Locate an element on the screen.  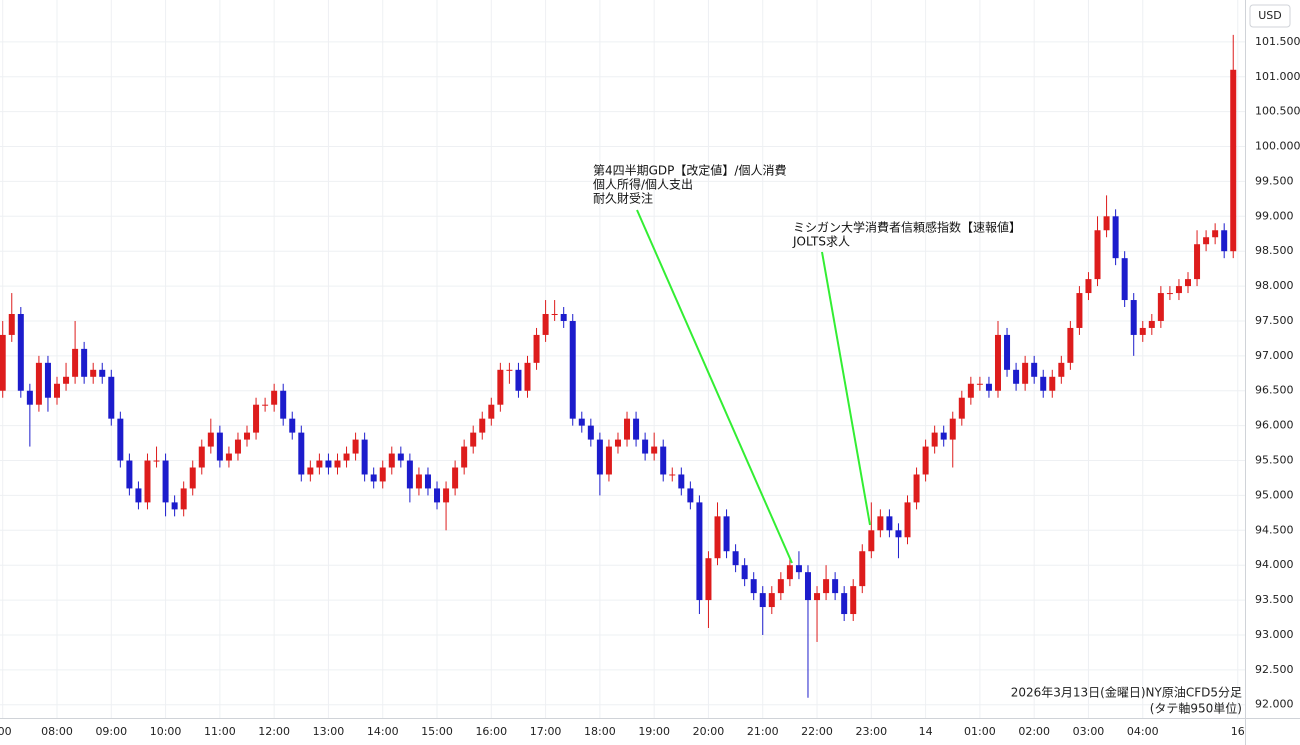
annotation-text: 第4四半期GDP【改定値】/個人消費 is located at coordinates (689, 170).